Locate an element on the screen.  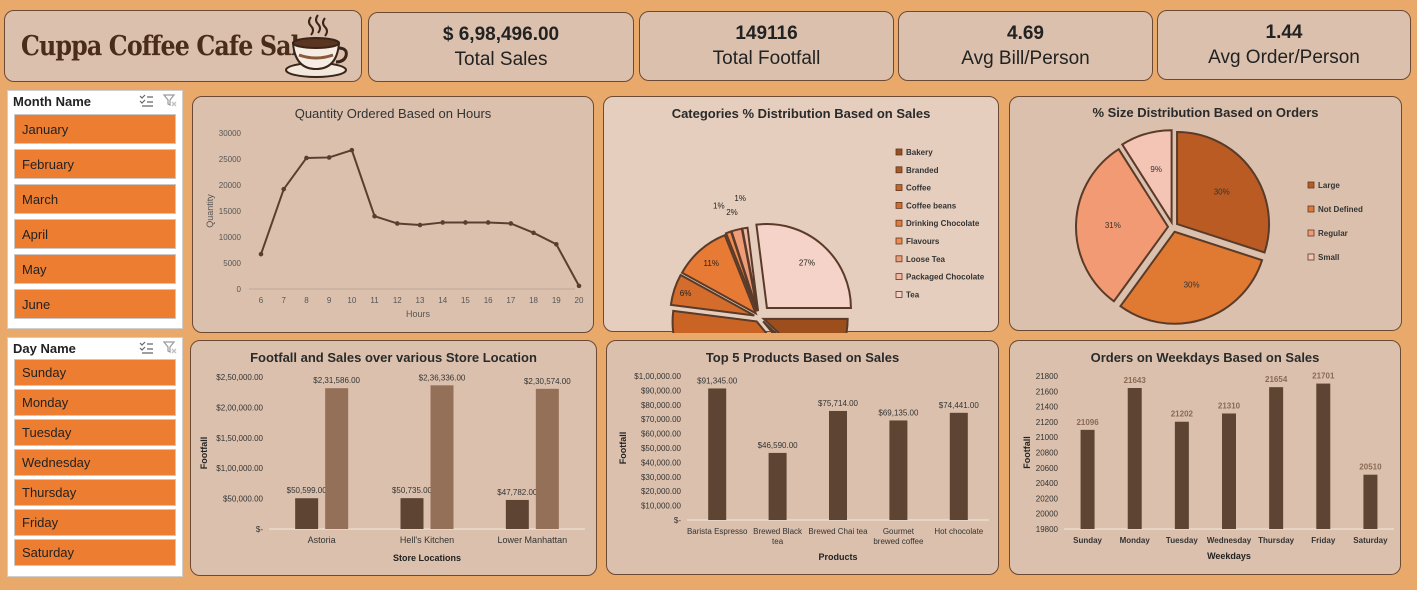
chart-title: Quantity Ordered Based on Hours is located at coordinates (393, 113).